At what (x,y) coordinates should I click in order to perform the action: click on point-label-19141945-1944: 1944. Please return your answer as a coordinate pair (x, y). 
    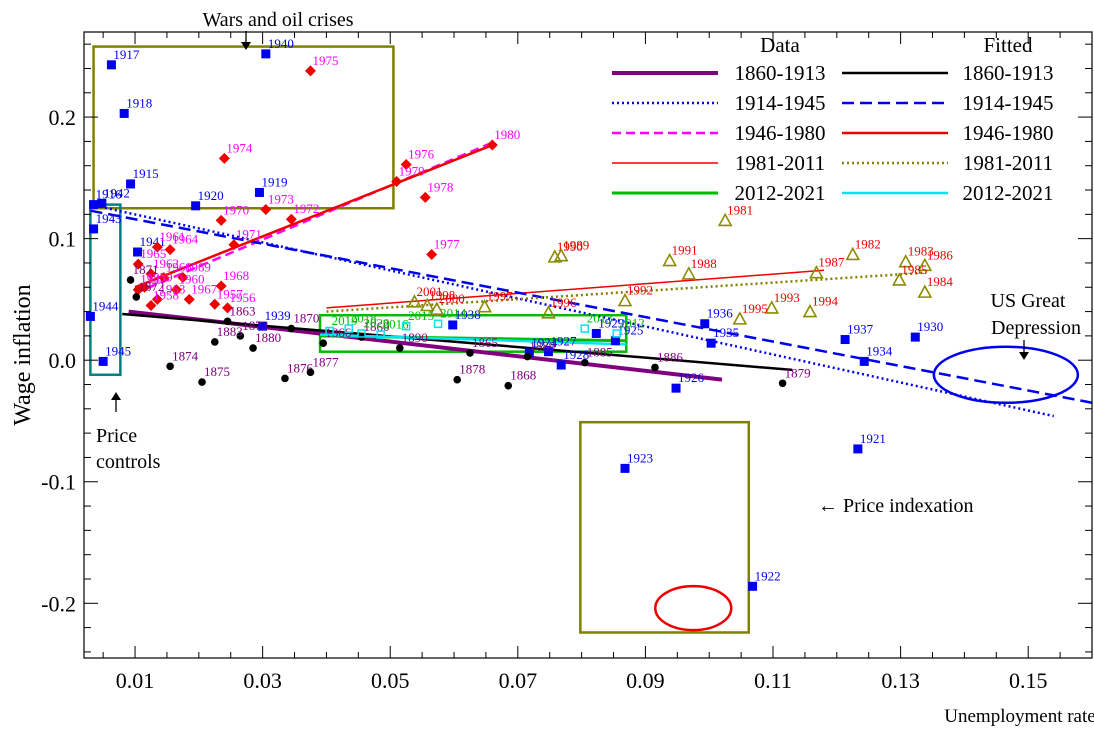
    Looking at the image, I should click on (105, 305).